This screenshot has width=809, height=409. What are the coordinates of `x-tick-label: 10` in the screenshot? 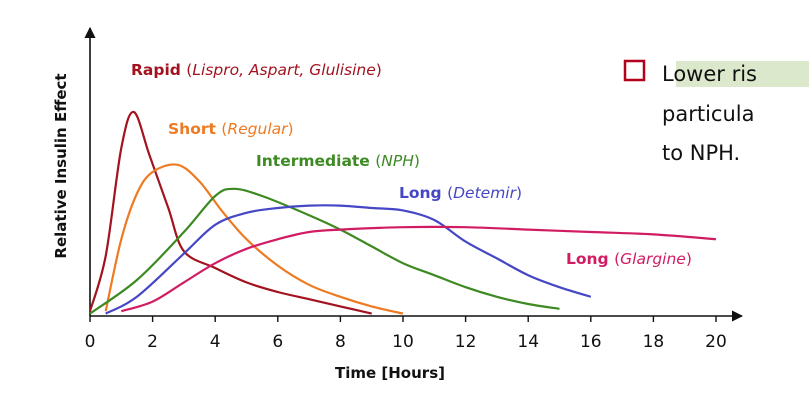 It's located at (403, 342).